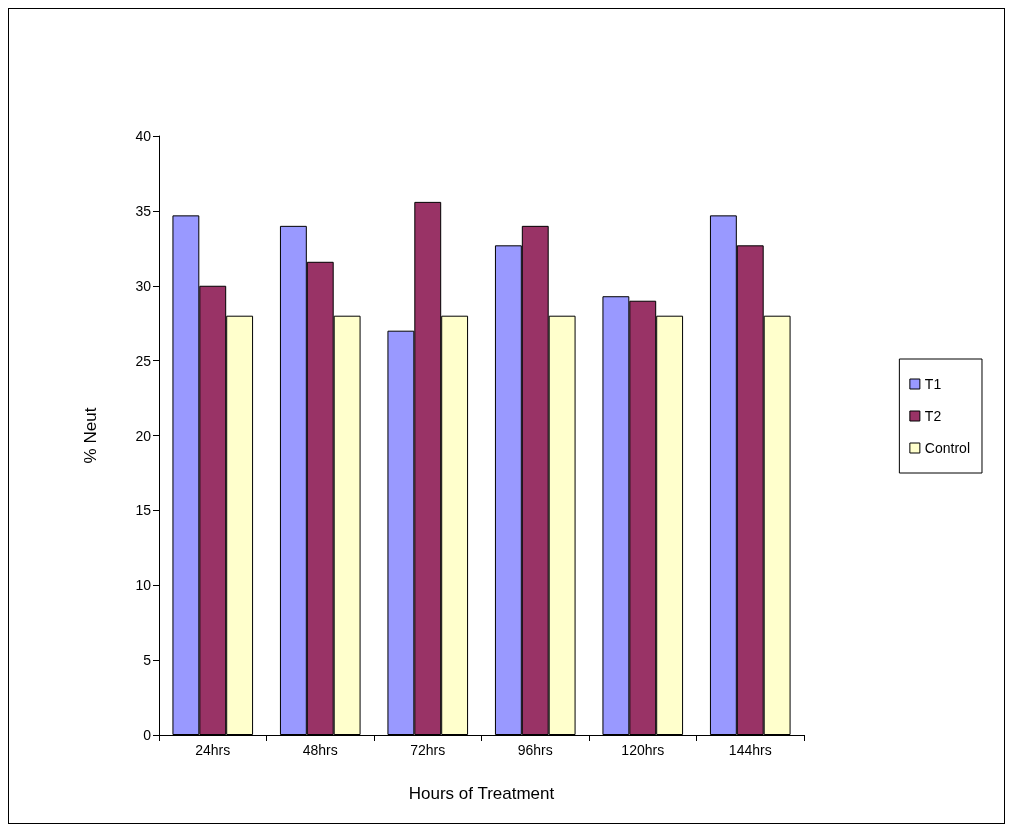  What do you see at coordinates (320, 750) in the screenshot?
I see `x-tick-label: 48hrs` at bounding box center [320, 750].